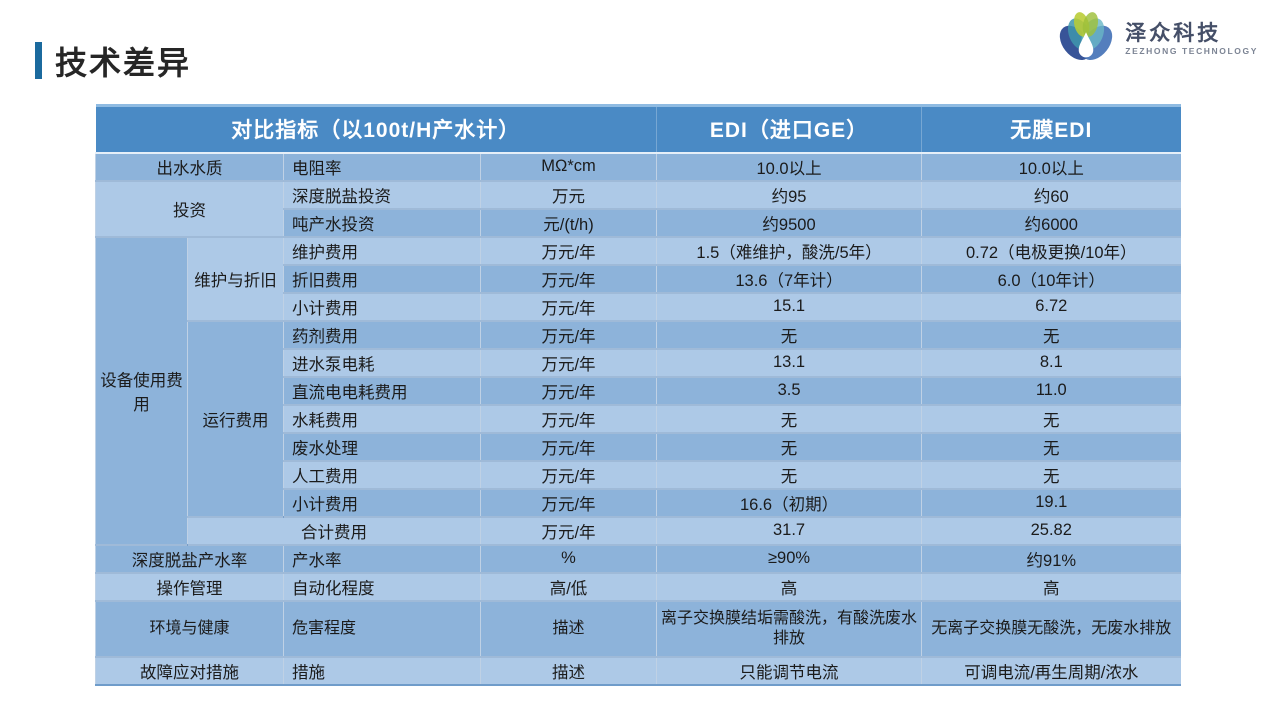 This screenshot has height=720, width=1280. What do you see at coordinates (568, 586) in the screenshot?
I see `unit-cell: 高/低` at bounding box center [568, 586].